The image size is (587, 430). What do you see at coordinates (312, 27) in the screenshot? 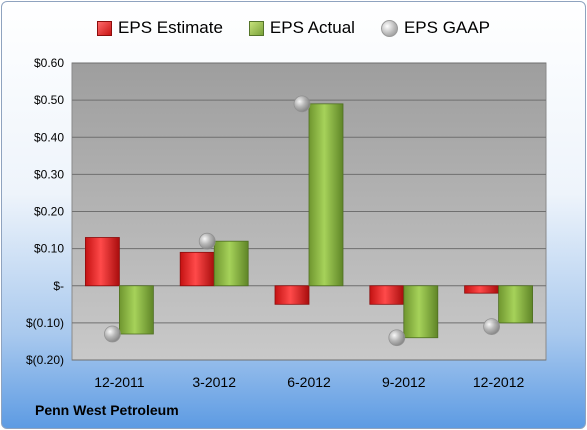
I see `legend-label-actual: EPS Actual` at bounding box center [312, 27].